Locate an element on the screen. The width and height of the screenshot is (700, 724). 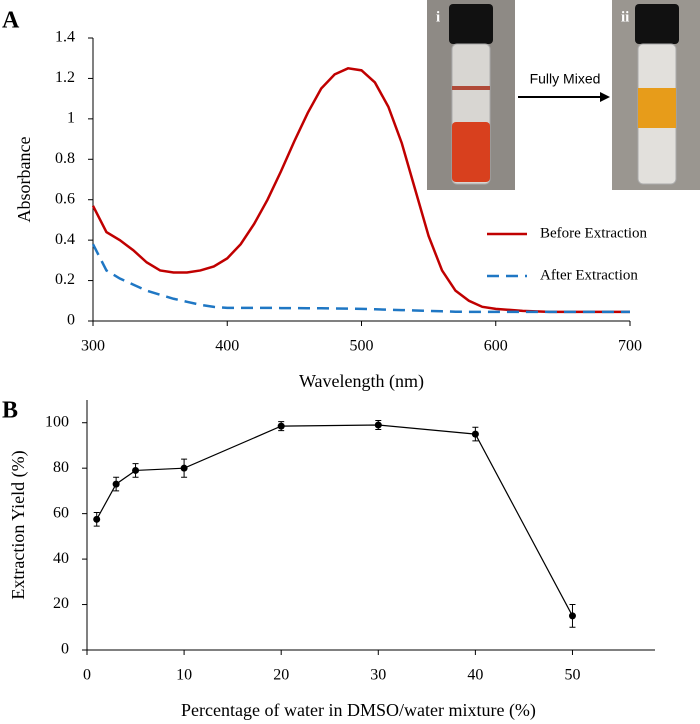
vial-layer is located at coordinates (471, 88).